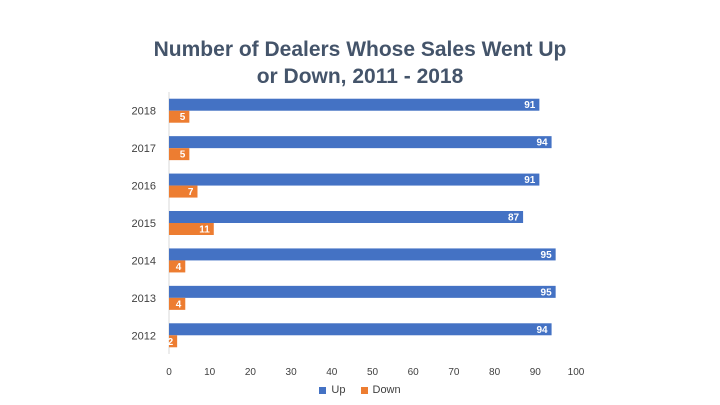 This screenshot has width=720, height=405. I want to click on bar-down-2013, so click(177, 303).